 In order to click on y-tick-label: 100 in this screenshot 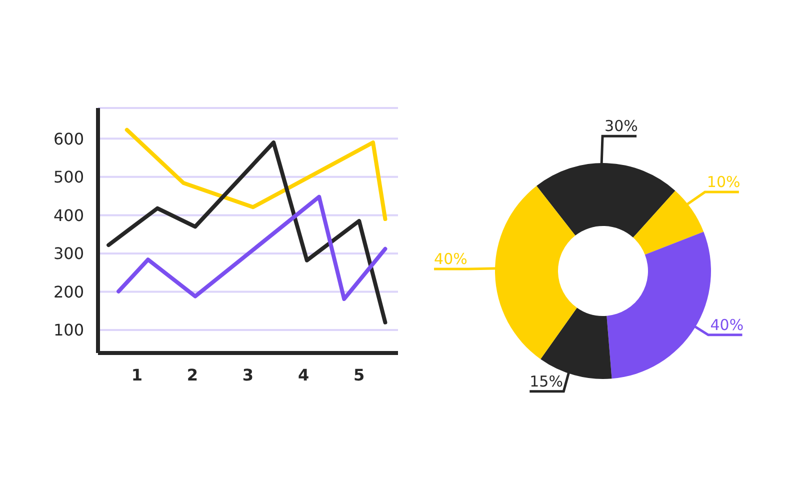, I will do `click(68, 330)`.